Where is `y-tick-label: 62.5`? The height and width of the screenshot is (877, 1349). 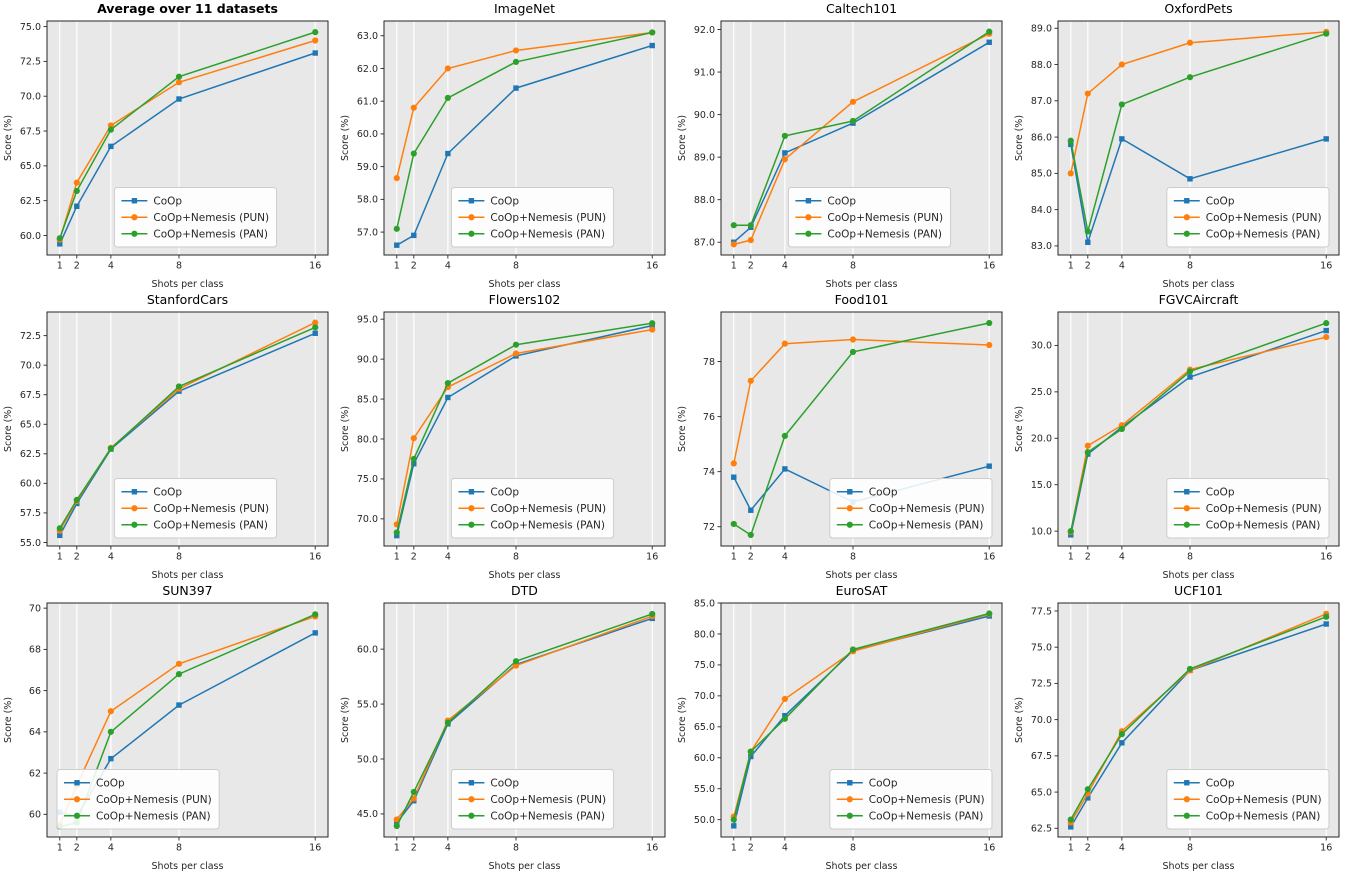 y-tick-label: 62.5 is located at coordinates (1041, 829).